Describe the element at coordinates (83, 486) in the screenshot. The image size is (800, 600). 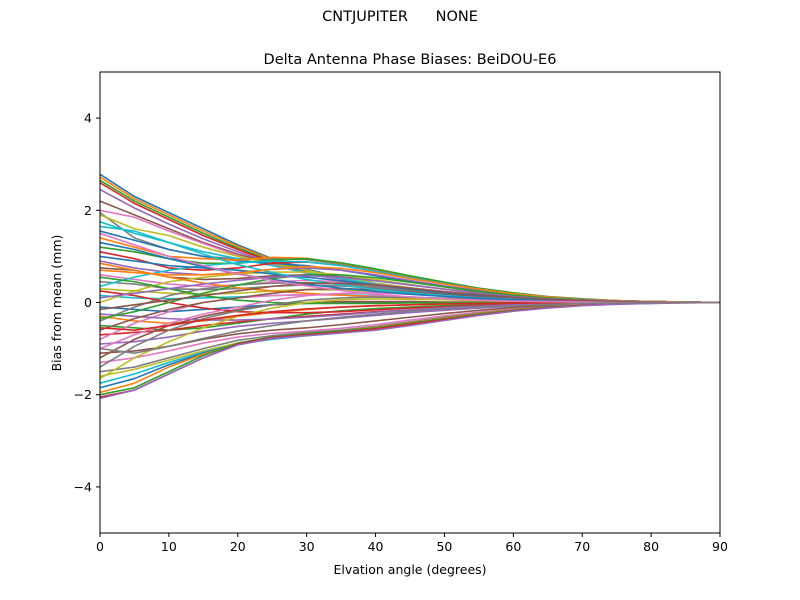
I see `y-tick-label: −4` at that location.